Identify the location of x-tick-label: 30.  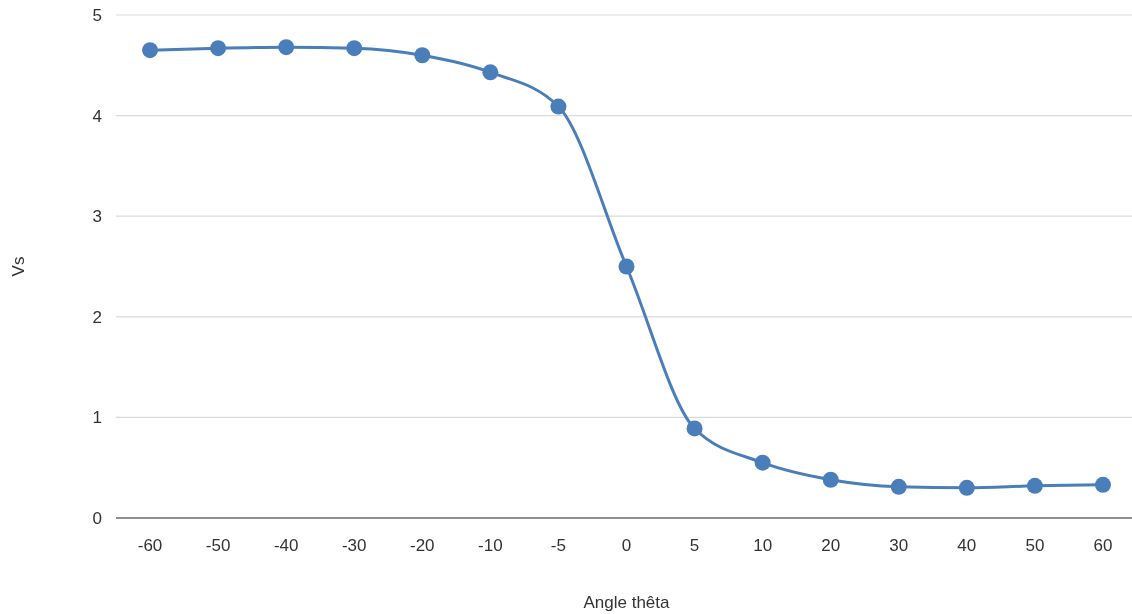
(899, 545).